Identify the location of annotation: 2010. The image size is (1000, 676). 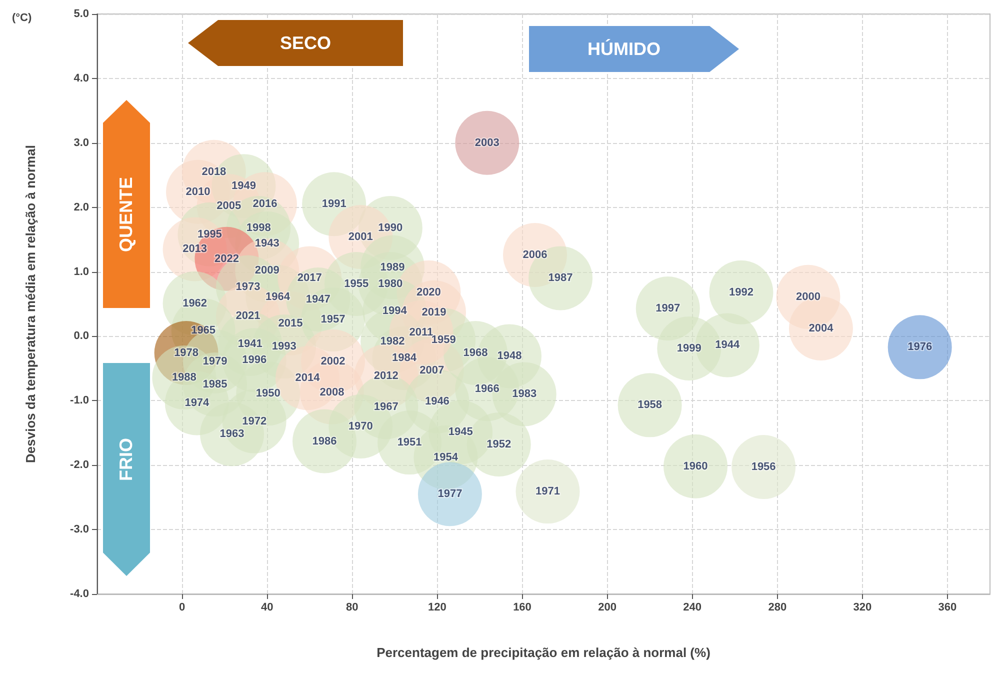
(198, 192).